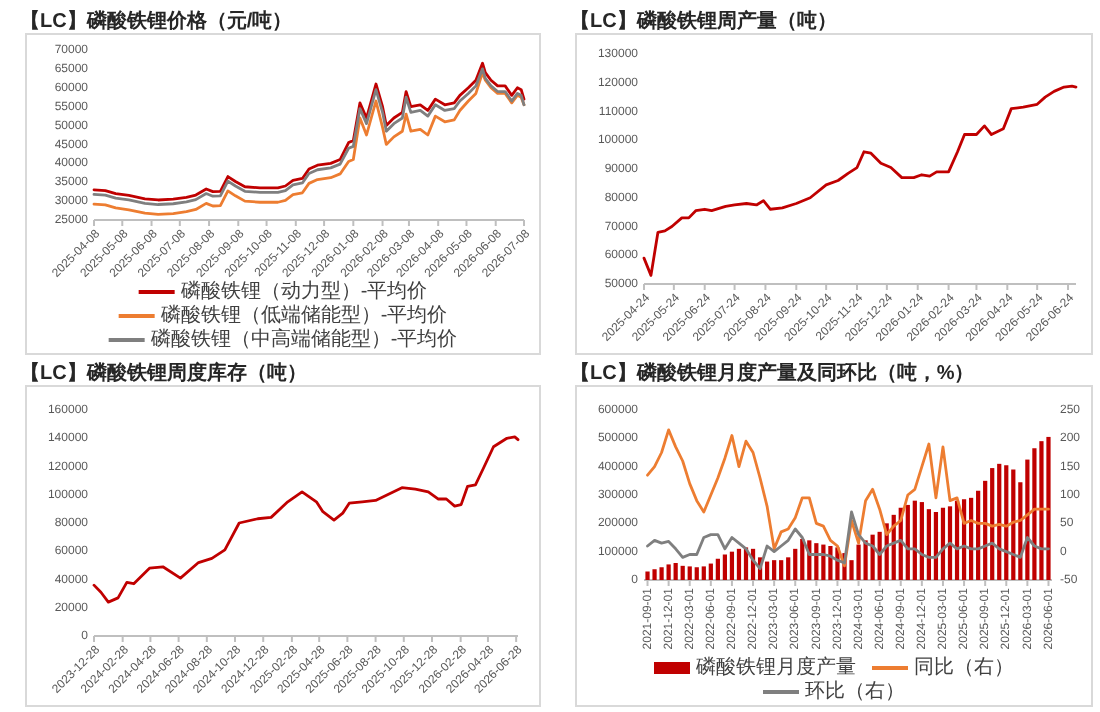  I want to click on legend-label: 磷酸铁锂月度产量, so click(775, 667).